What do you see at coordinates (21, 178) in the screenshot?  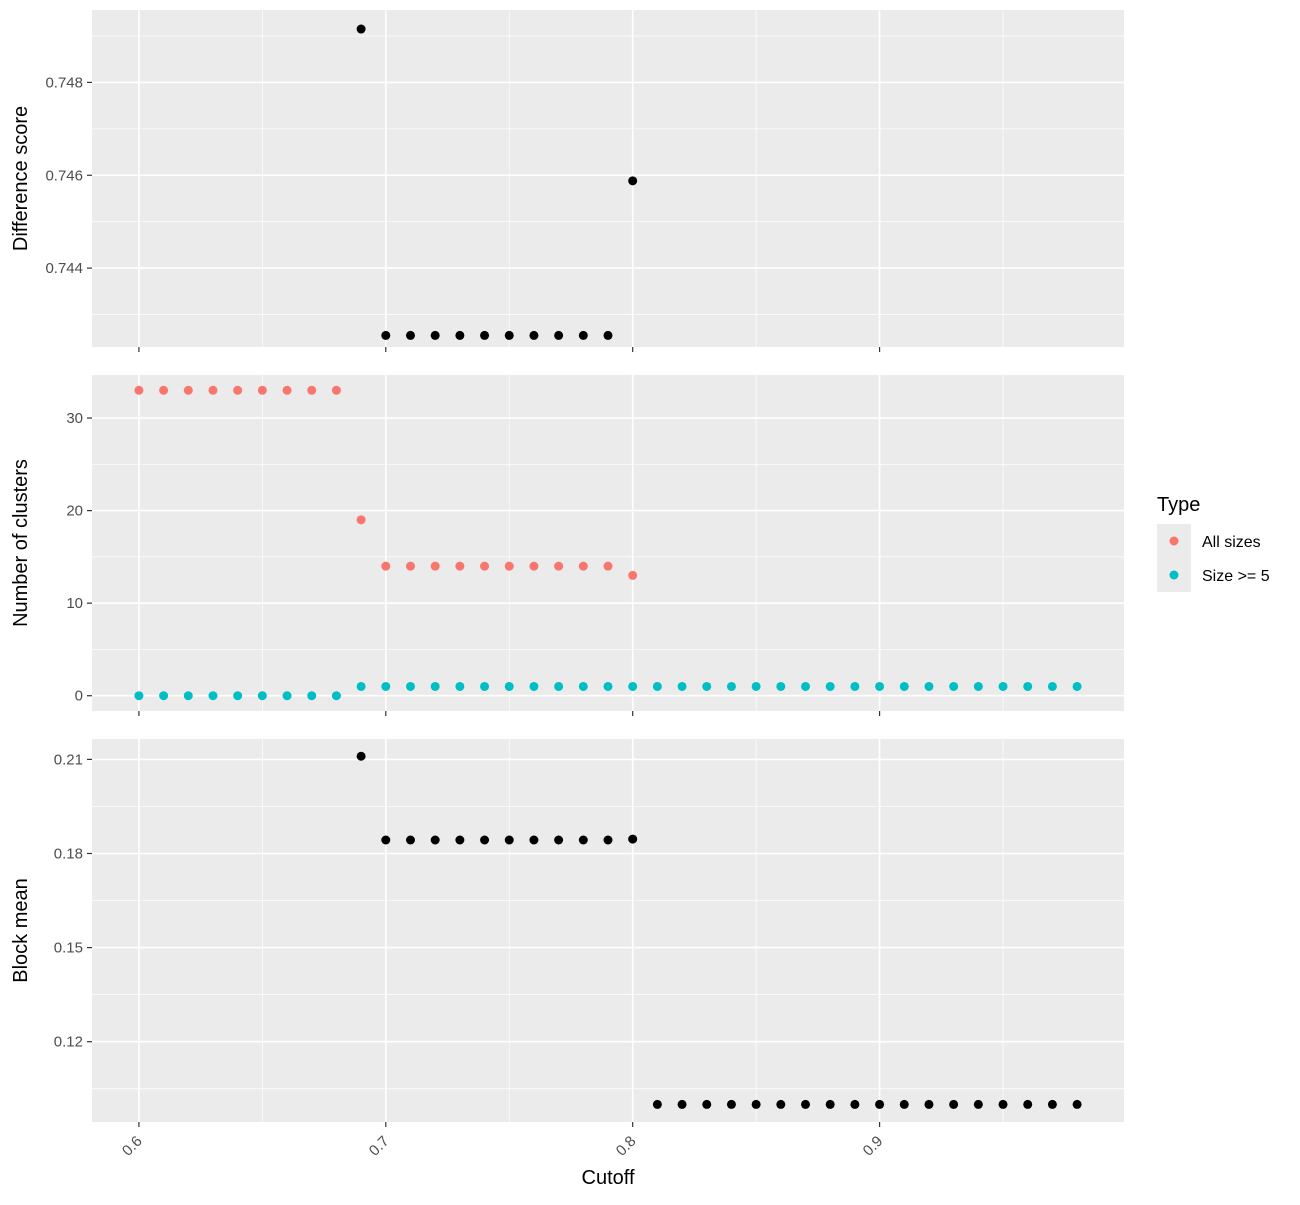 I see `y-axis-label: Difference score` at bounding box center [21, 178].